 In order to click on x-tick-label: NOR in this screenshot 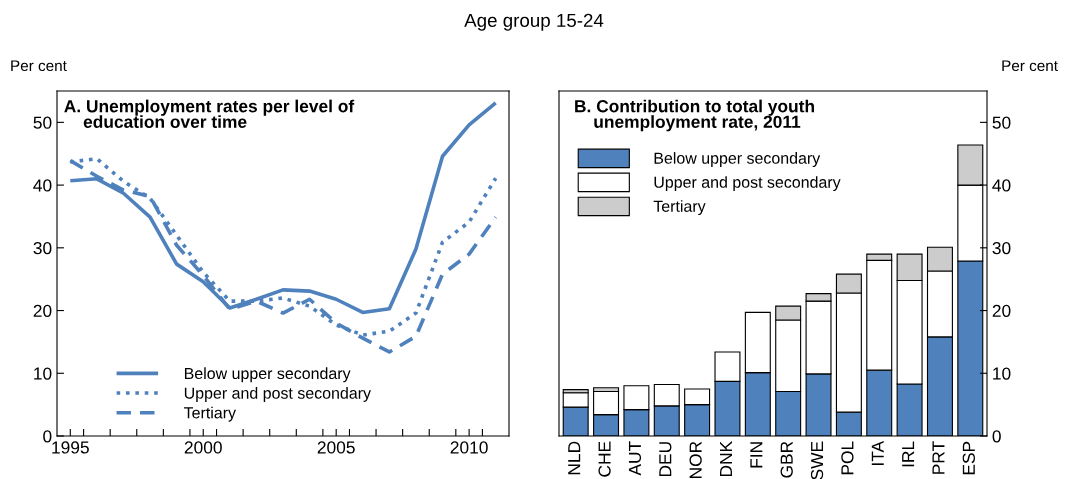, I will do `click(695, 460)`.